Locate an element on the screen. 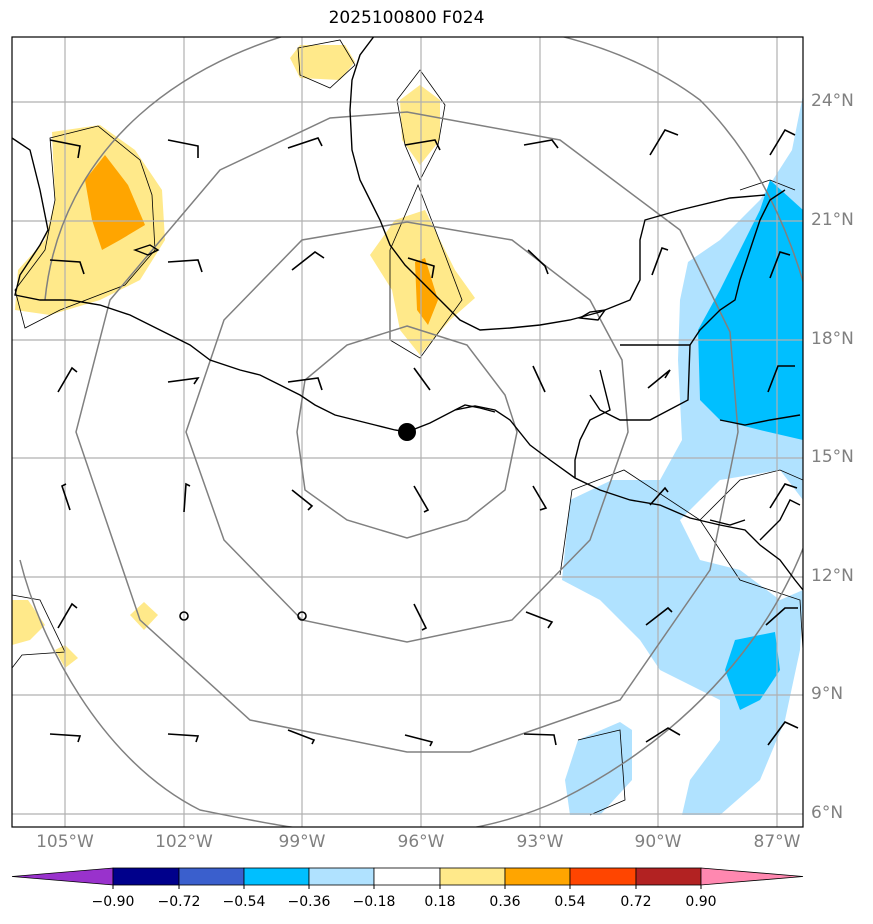 The width and height of the screenshot is (873, 924). colorbar is located at coordinates (407, 876).